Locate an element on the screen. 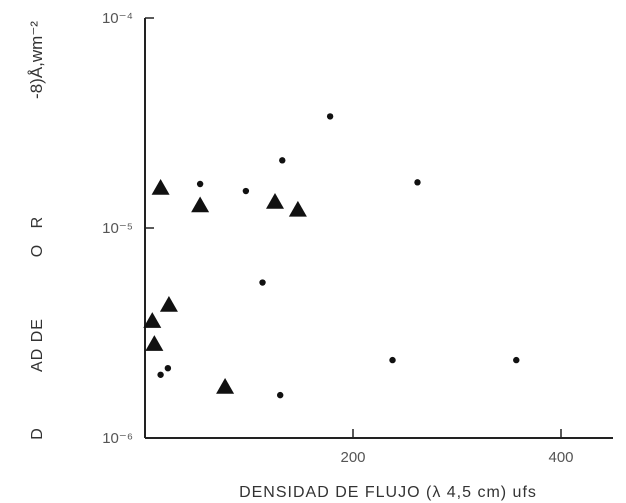  x-tick-label-0: 200 is located at coordinates (352, 457).